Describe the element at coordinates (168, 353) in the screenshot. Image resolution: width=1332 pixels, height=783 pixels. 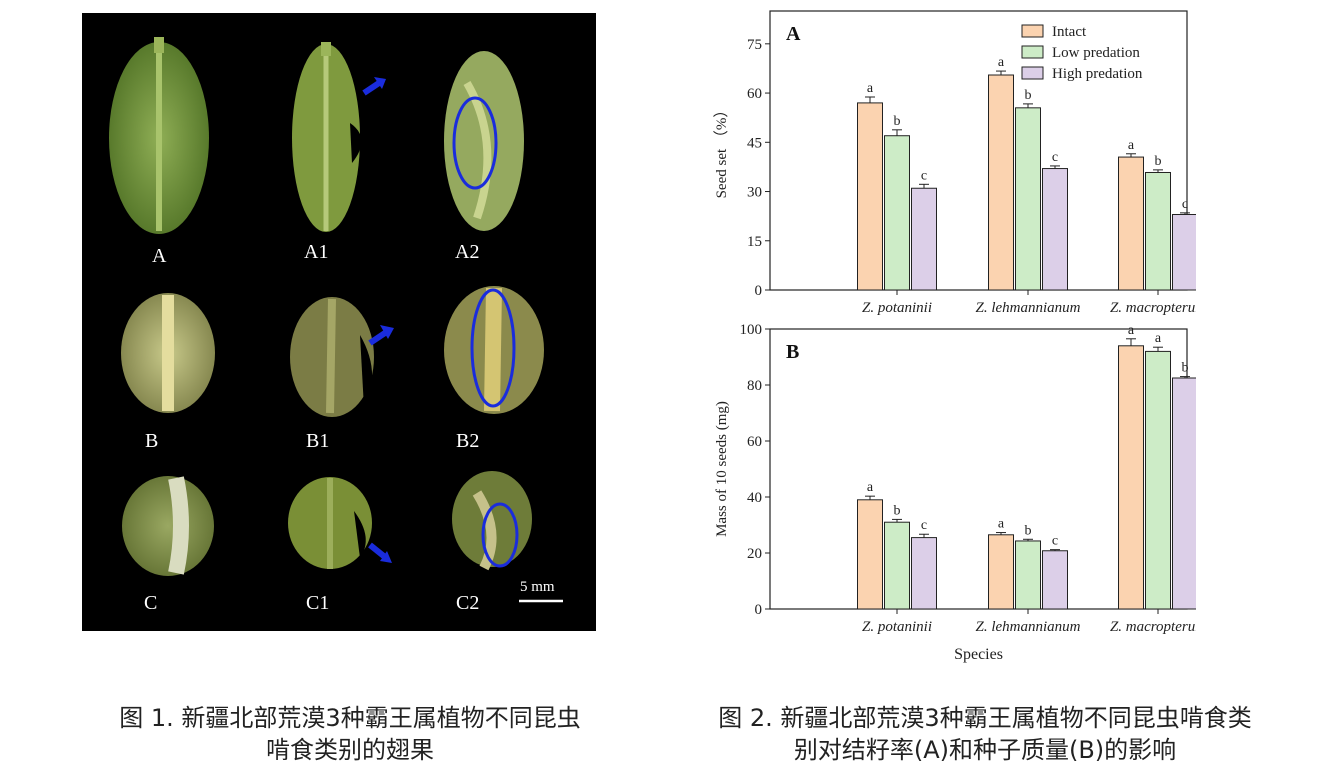
I see `fruit-b` at that location.